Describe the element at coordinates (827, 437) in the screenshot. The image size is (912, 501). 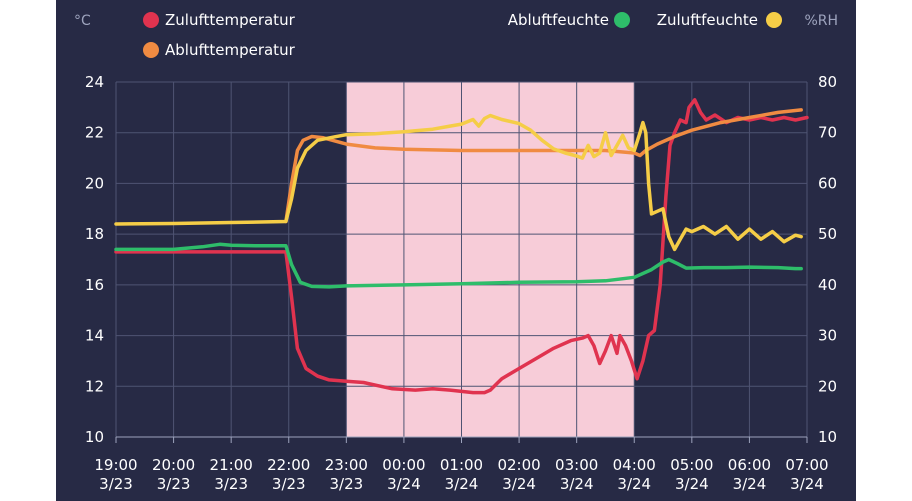
I see `y-right-tick-label: 10` at that location.